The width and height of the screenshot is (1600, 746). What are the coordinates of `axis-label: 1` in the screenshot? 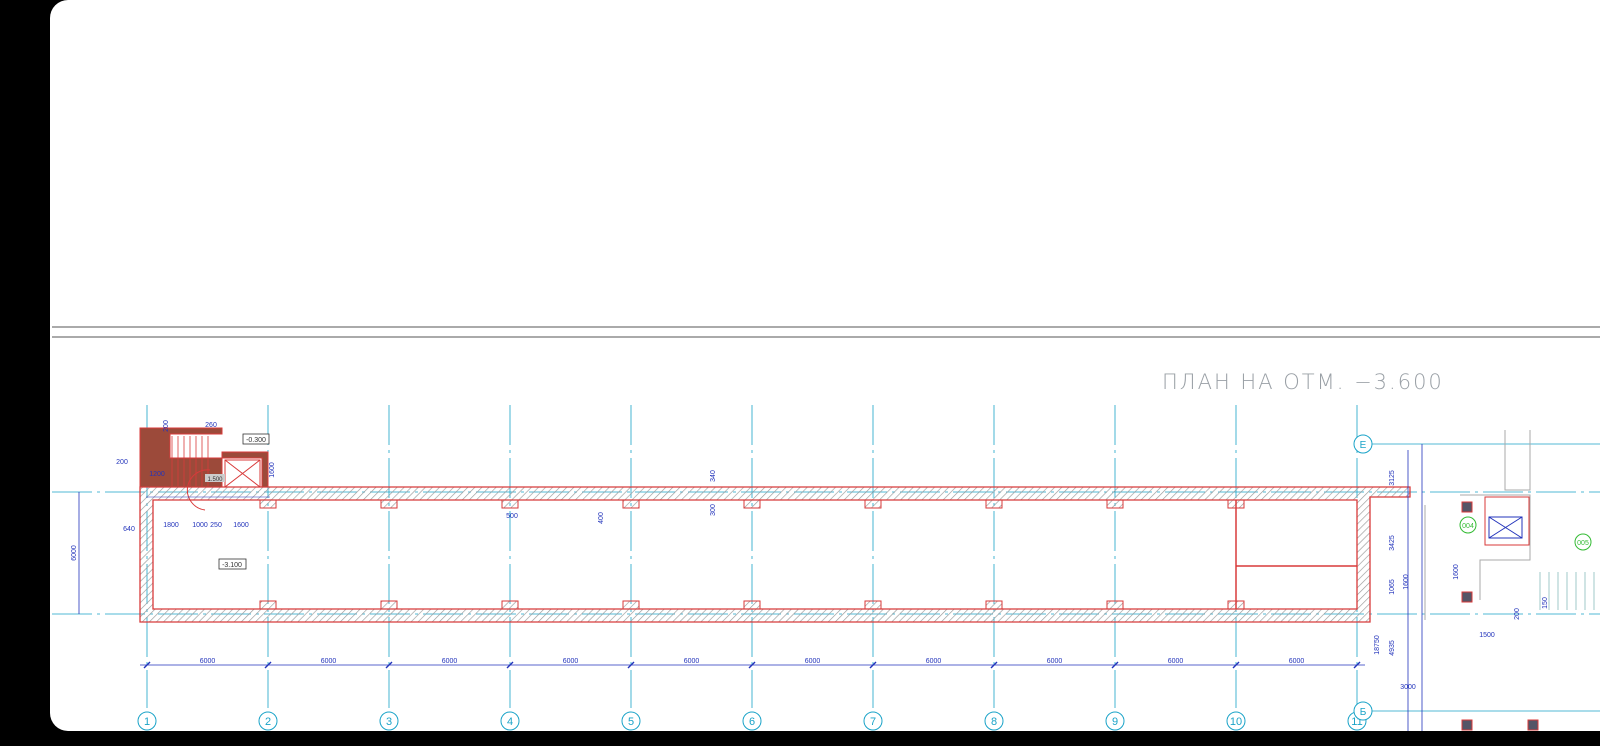 It's located at (147, 722).